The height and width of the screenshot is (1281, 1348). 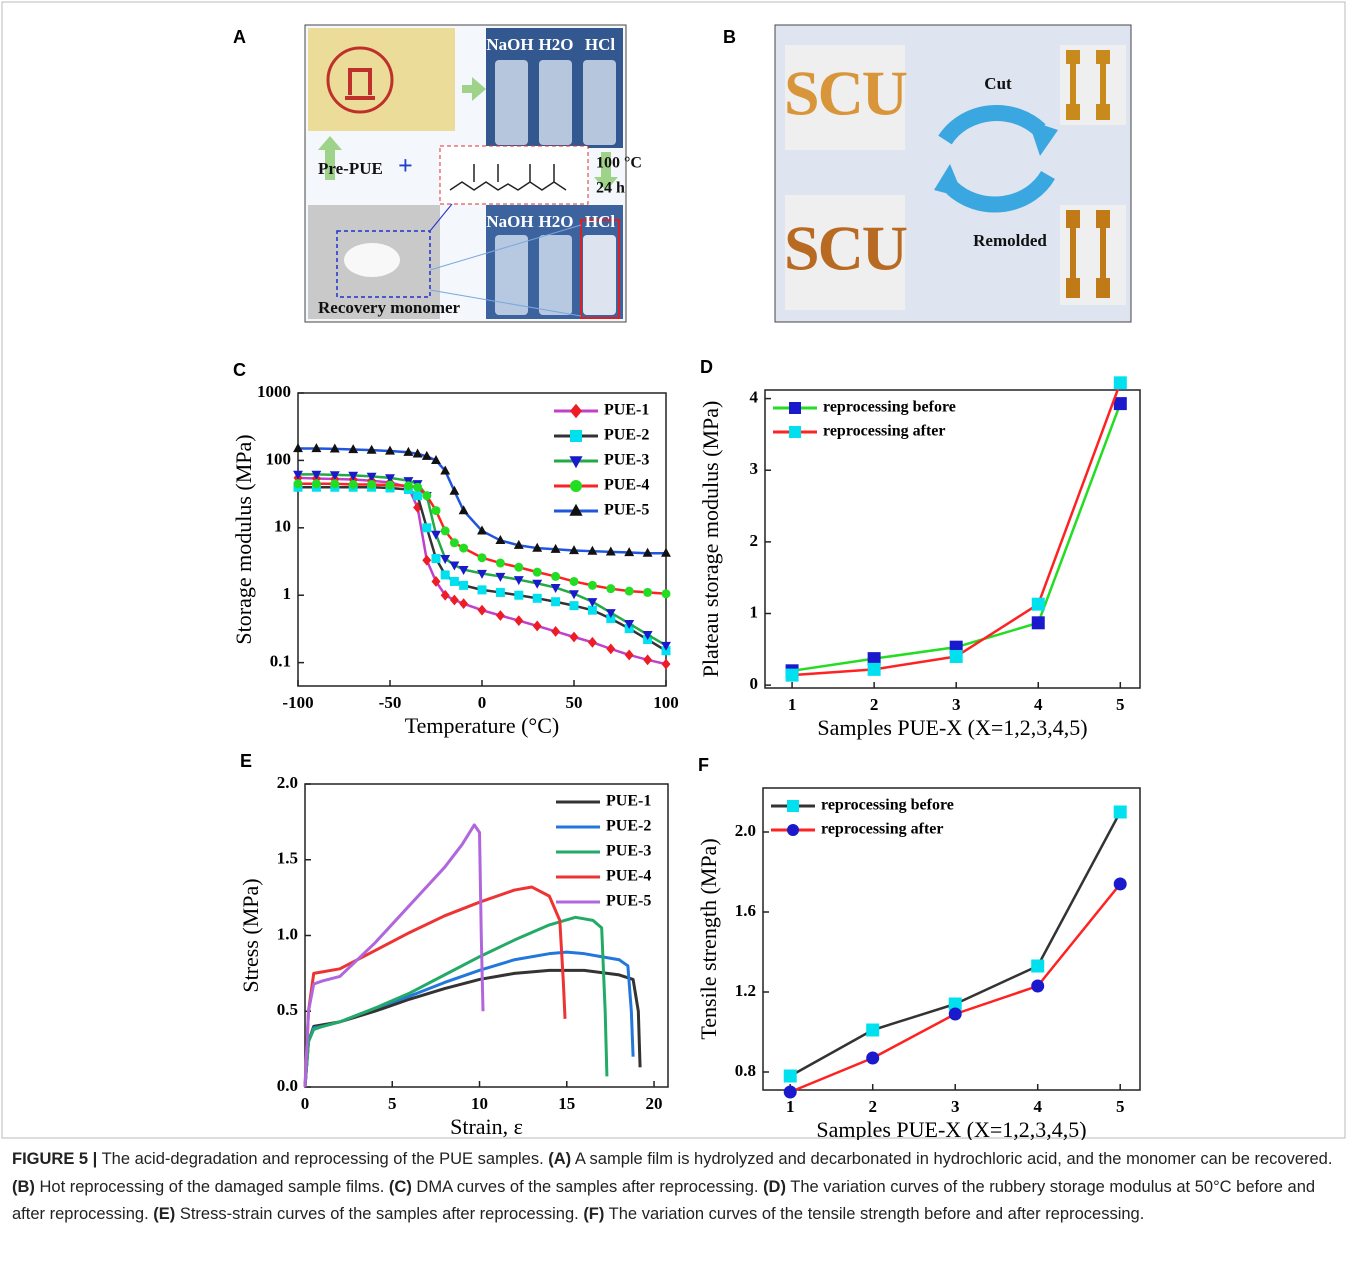 I want to click on y-axis-label: Storage modulus (MPa), so click(x=243, y=539).